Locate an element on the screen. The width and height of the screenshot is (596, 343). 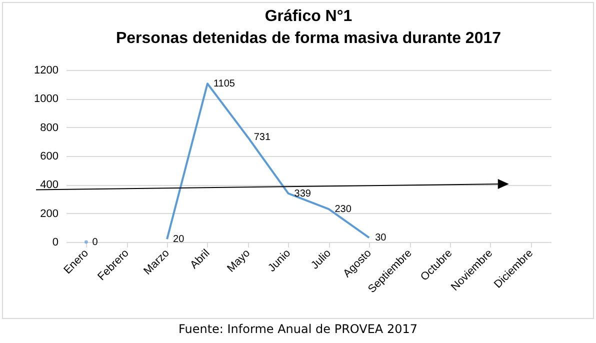
y-tick-label: 200 is located at coordinates (49, 214).